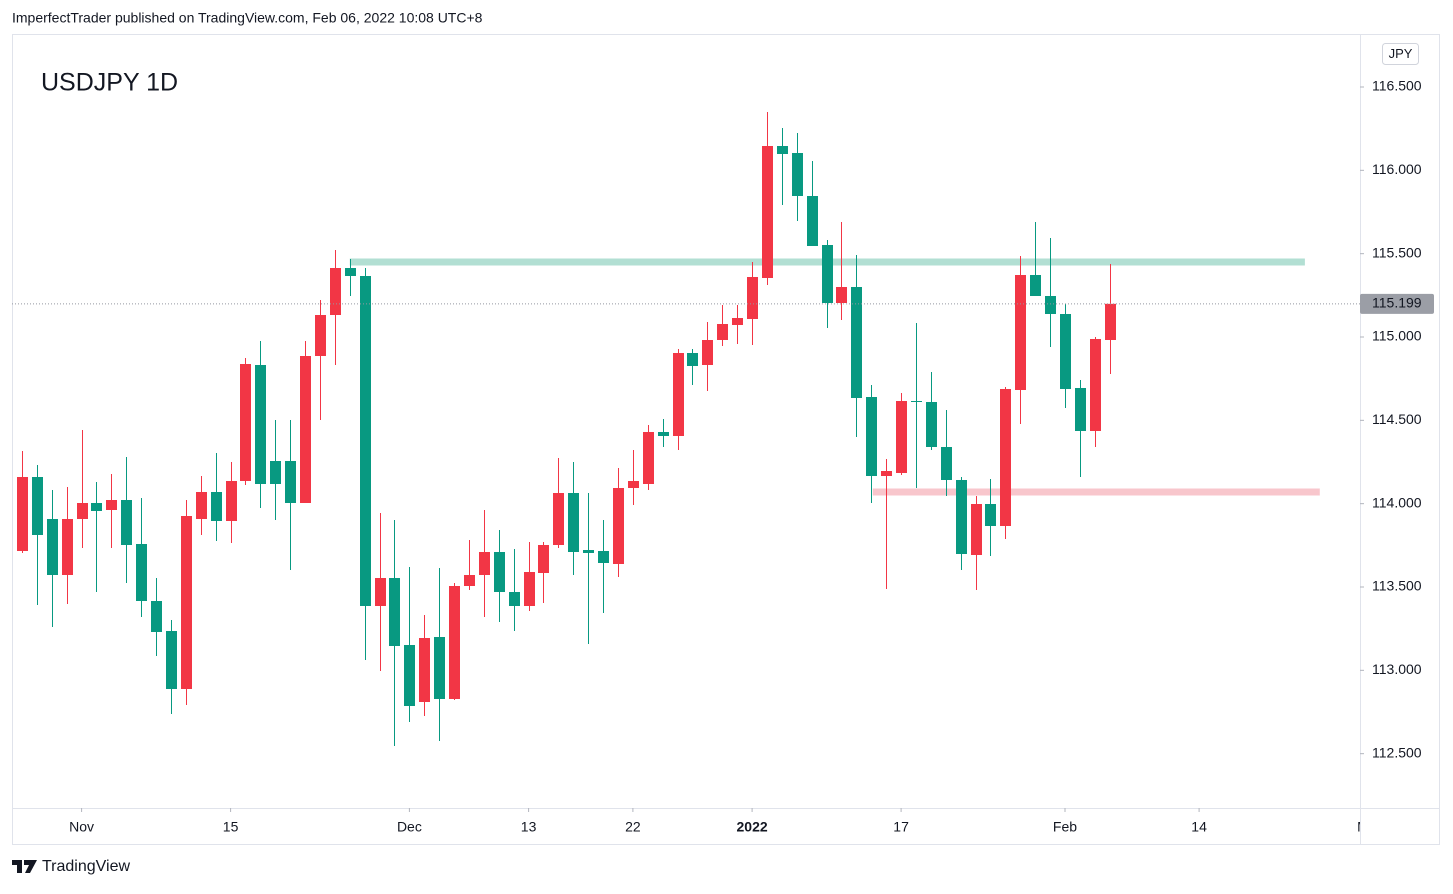 The width and height of the screenshot is (1453, 894). Describe the element at coordinates (633, 827) in the screenshot. I see `x-tick-label: 22` at that location.